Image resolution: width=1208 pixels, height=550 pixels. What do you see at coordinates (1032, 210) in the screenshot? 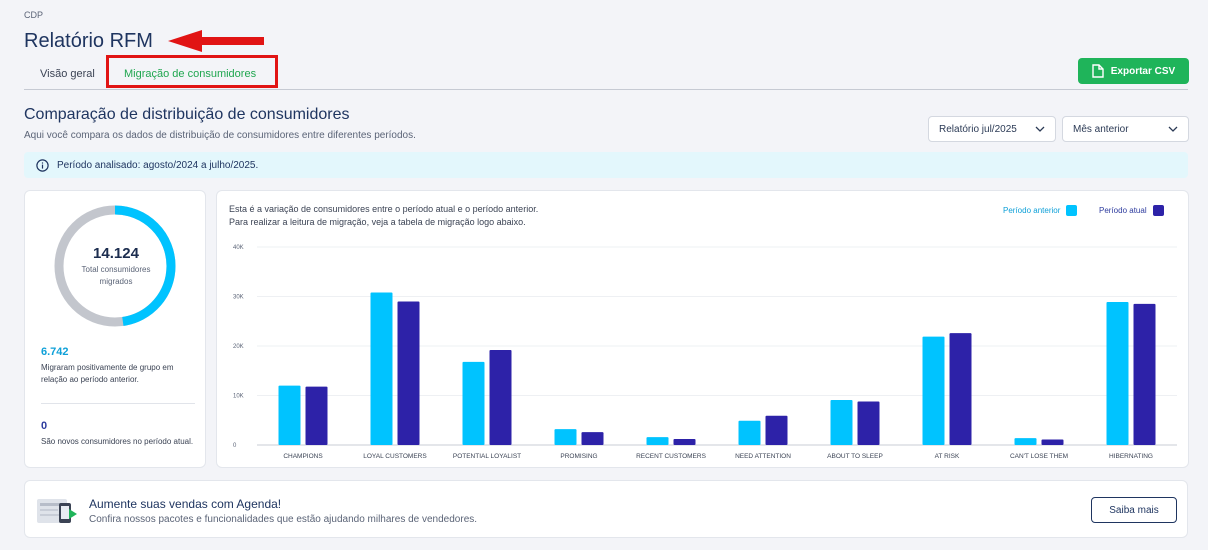
I see `legend-previous-label: Período anterior` at bounding box center [1032, 210].